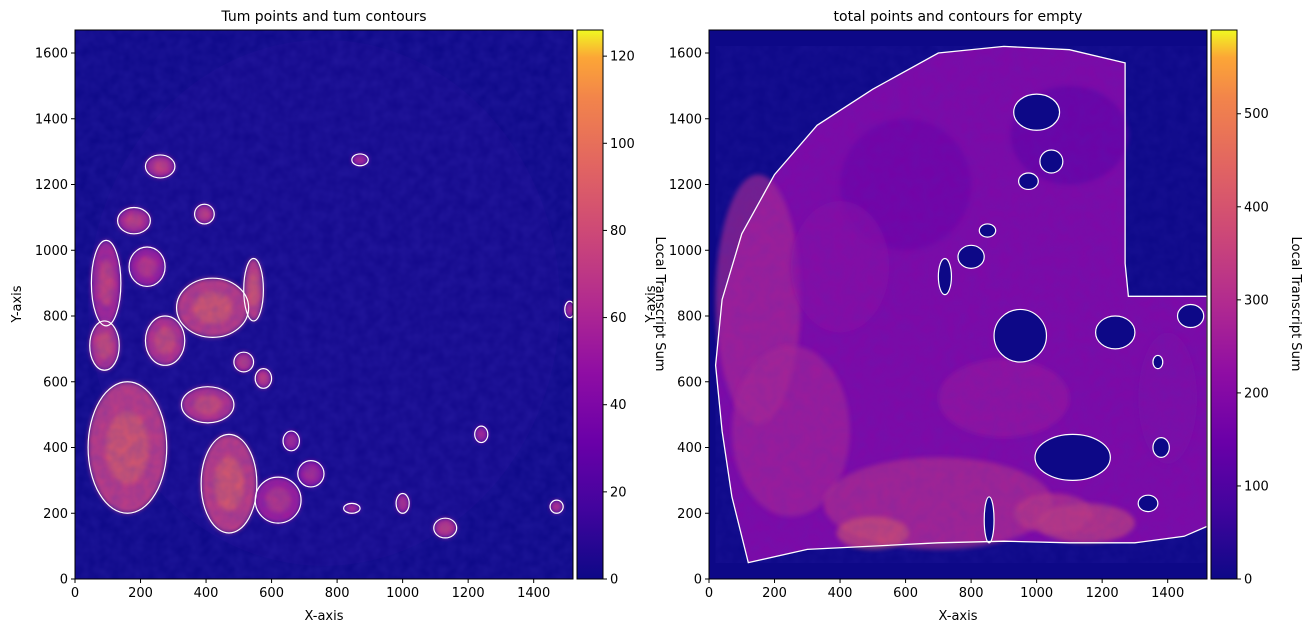 This screenshot has height=632, width=1311. I want to click on x-tick-label: 400, so click(840, 593).